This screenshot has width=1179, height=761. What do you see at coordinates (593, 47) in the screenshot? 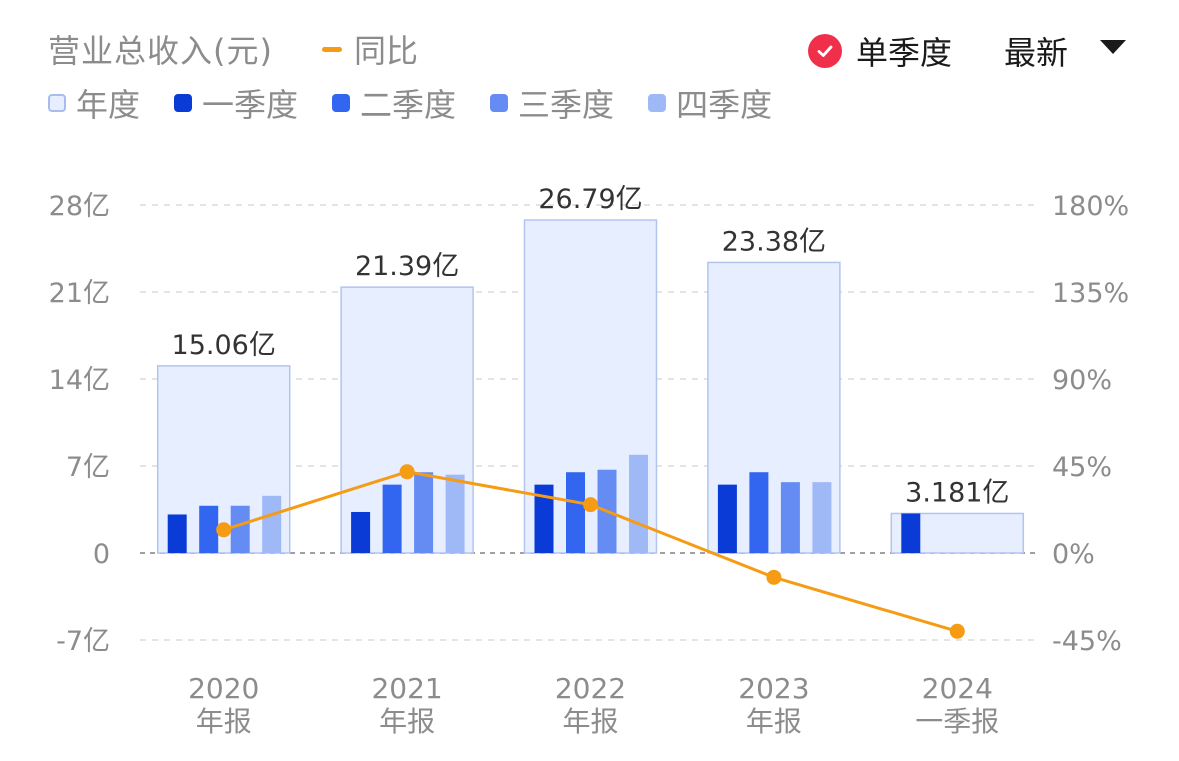
I see `chart-header: 营业总收入(元) 同比 单季度 最新` at bounding box center [593, 47].